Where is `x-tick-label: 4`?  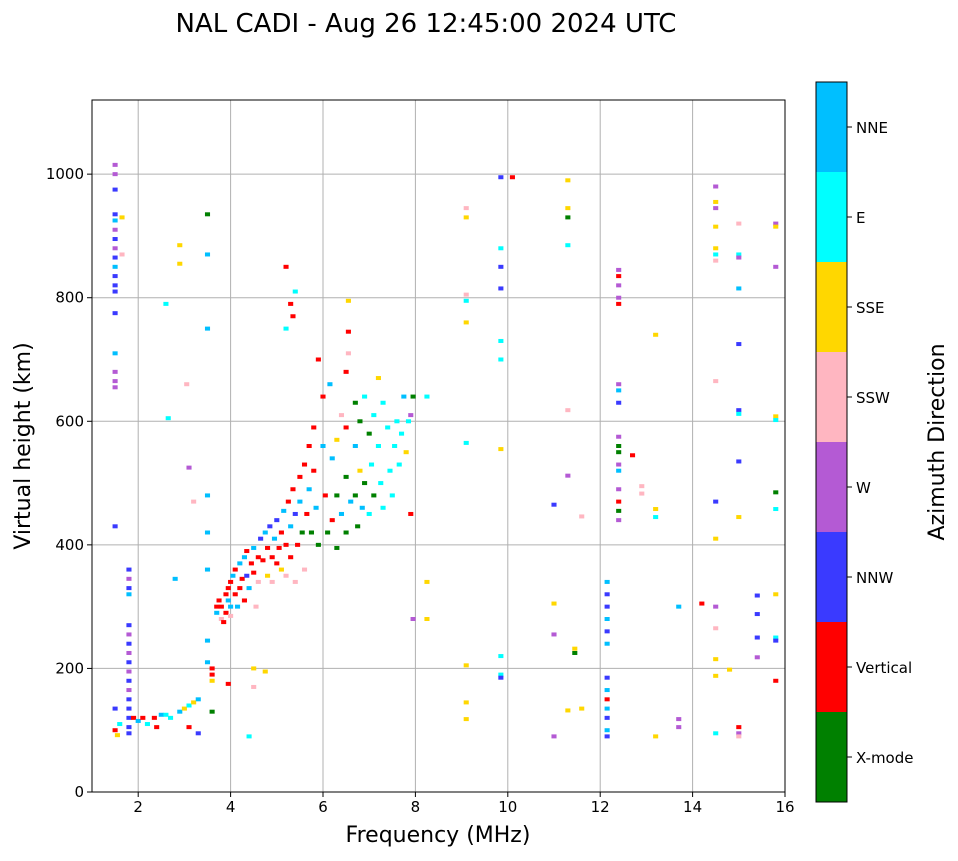 x-tick-label: 4 is located at coordinates (231, 807).